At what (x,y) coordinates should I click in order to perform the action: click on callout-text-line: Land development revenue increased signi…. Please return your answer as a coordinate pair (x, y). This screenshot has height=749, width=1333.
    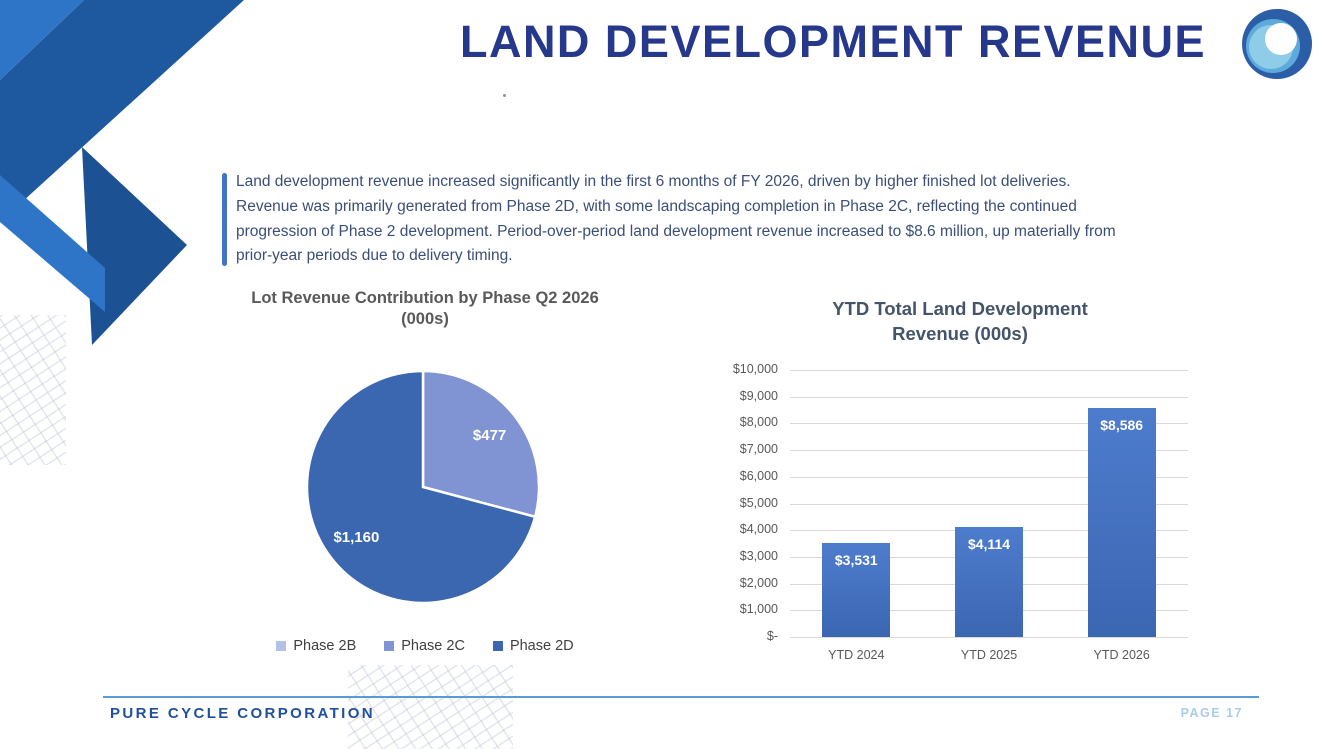
    Looking at the image, I should click on (653, 181).